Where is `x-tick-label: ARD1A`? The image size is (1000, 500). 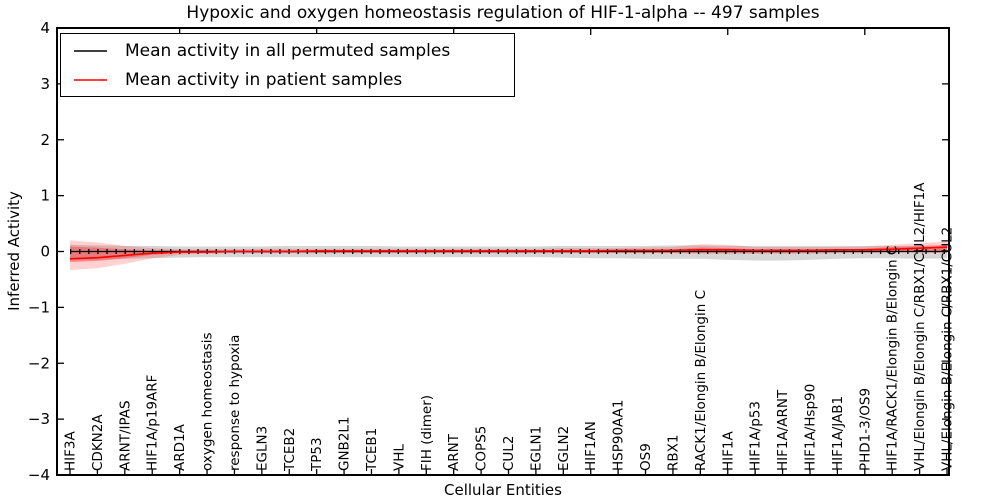 x-tick-label: ARD1A is located at coordinates (180, 447).